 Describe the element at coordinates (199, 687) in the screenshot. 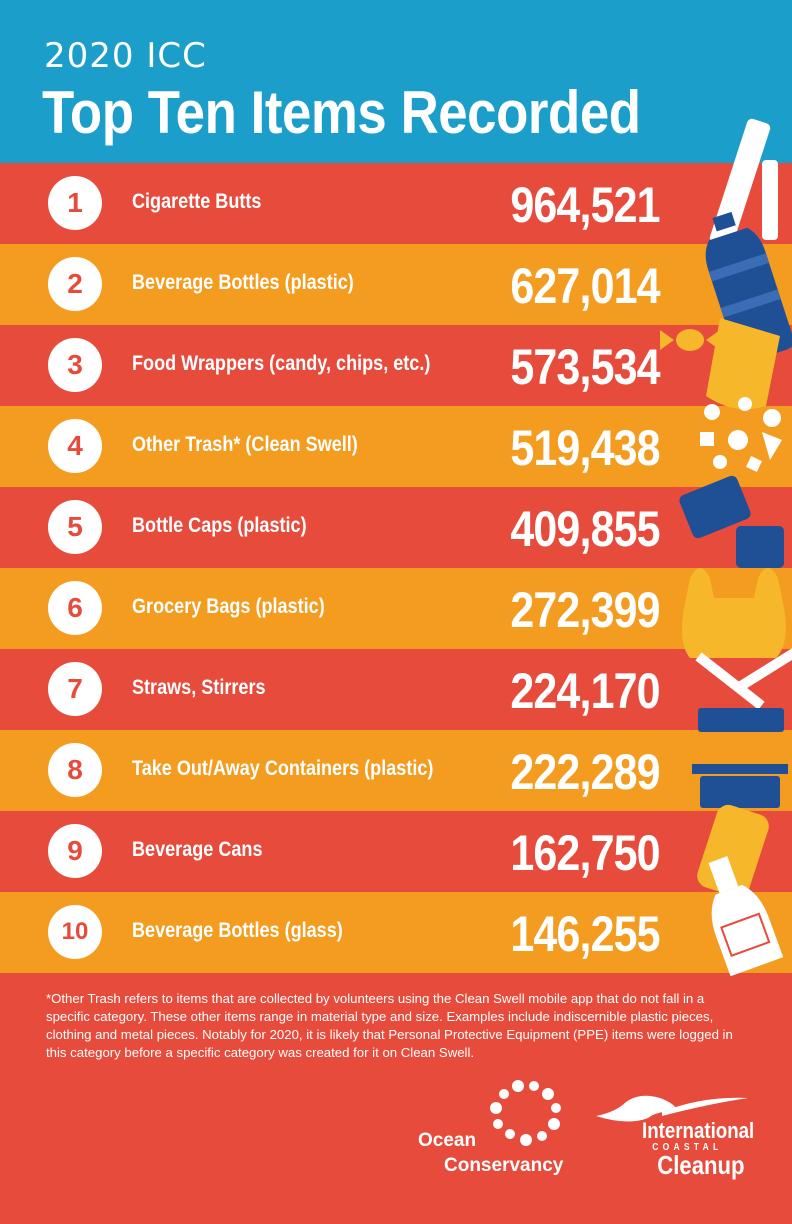

I see `item-label: Straws, Stirrers` at that location.